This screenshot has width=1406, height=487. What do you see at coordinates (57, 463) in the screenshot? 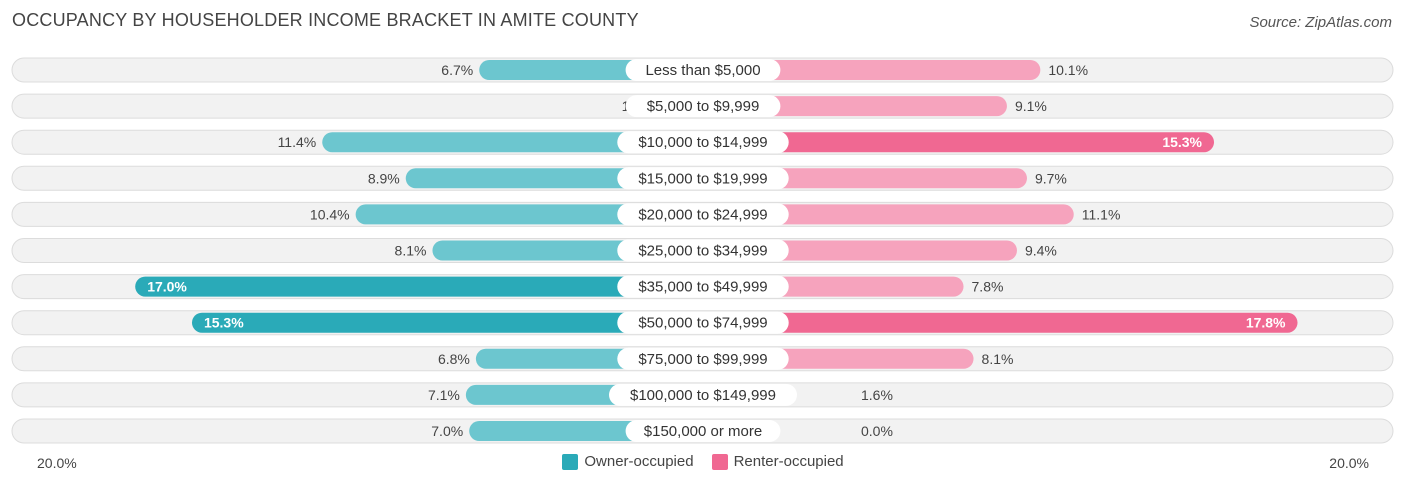
I see `axis-left-label: 20.0%` at bounding box center [57, 463].